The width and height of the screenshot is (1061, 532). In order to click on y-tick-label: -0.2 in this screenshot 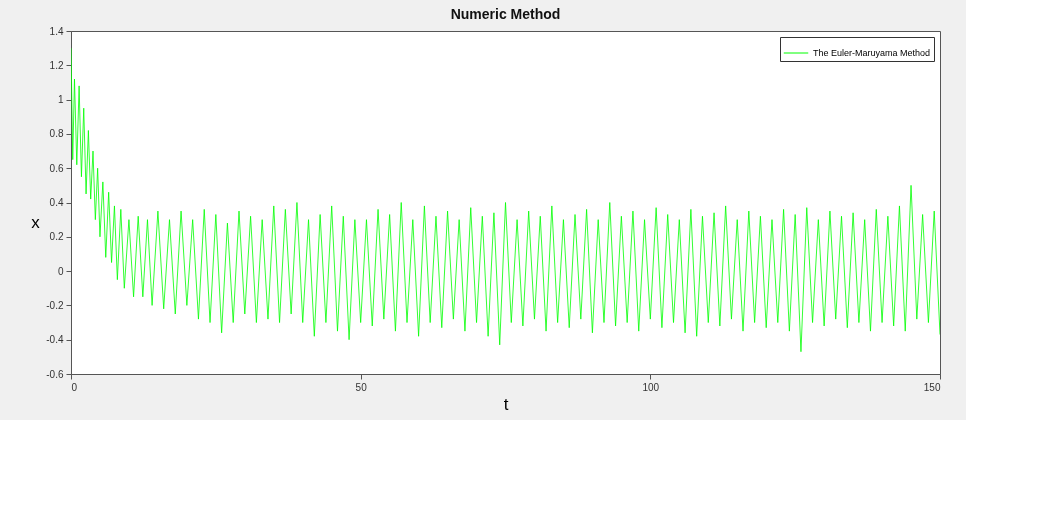, I will do `click(55, 305)`.